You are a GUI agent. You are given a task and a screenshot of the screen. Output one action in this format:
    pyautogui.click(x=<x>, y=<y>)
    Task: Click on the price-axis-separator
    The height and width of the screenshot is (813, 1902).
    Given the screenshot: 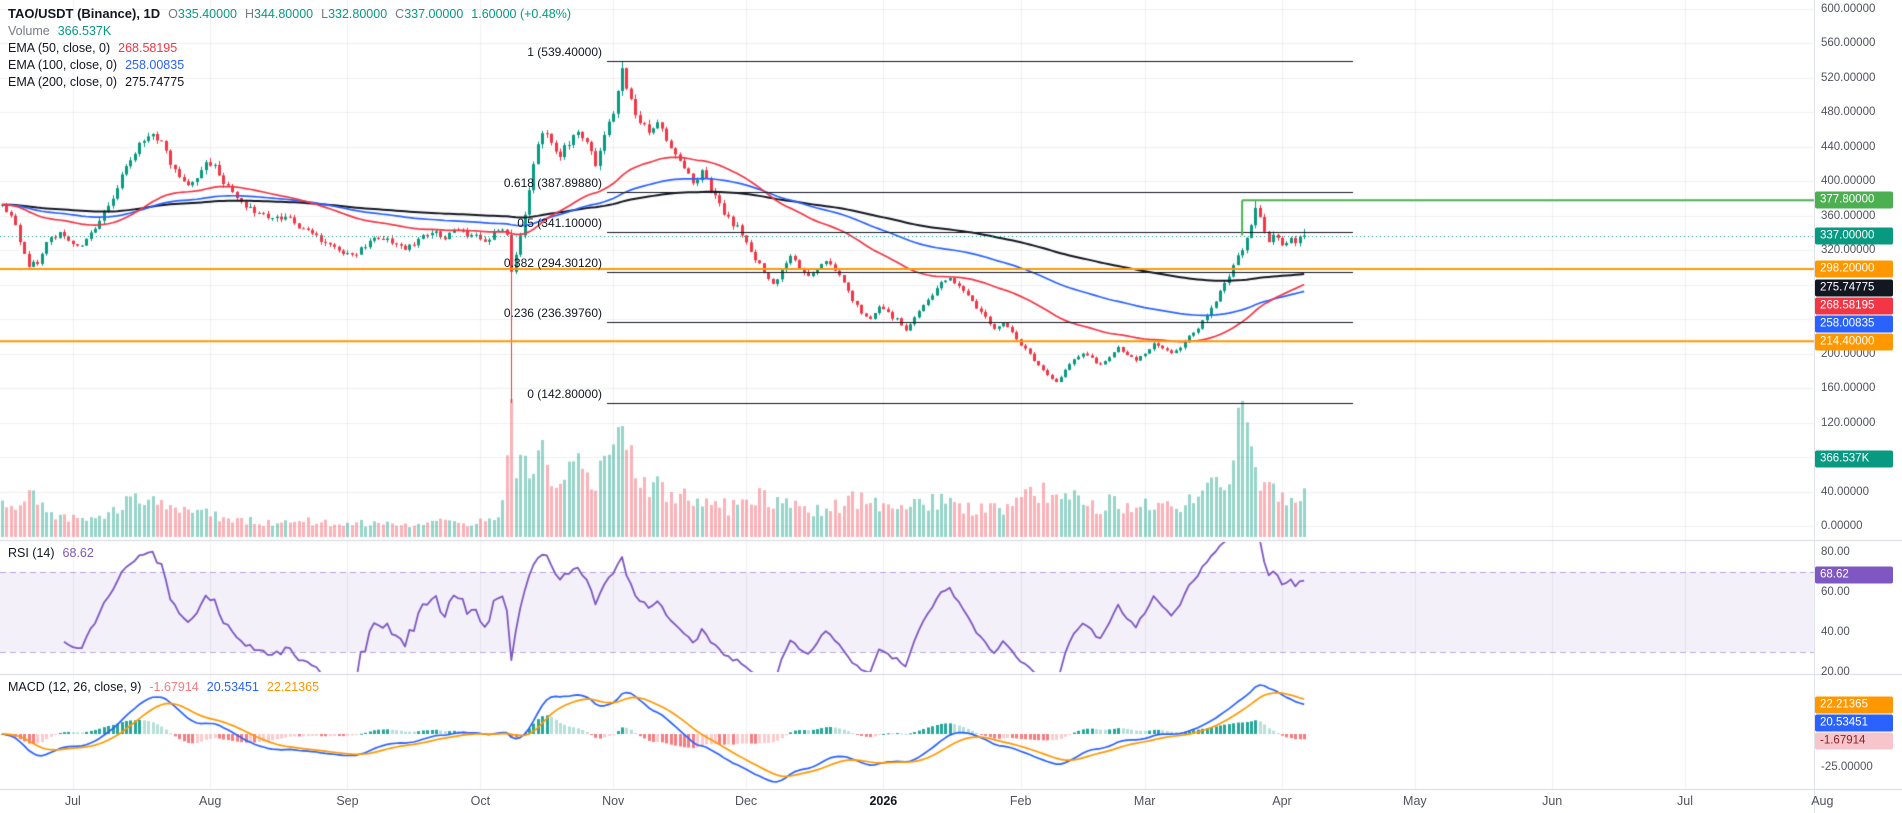 What is the action you would take?
    pyautogui.click(x=1814, y=406)
    